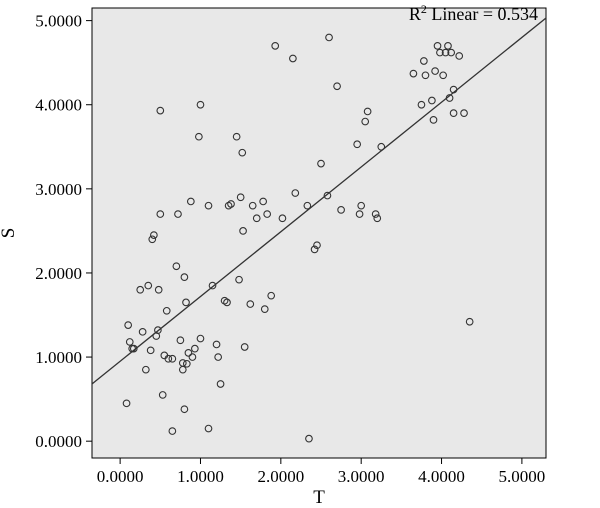 The width and height of the screenshot is (600, 508). I want to click on x-tick-label: 3.0000, so click(361, 476).